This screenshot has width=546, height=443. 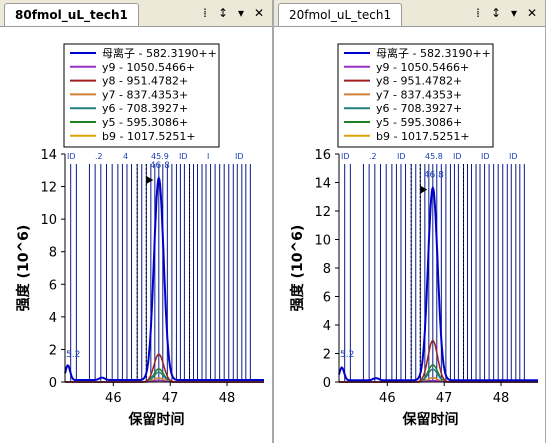 I want to click on id-label: 45.9, so click(x=160, y=156).